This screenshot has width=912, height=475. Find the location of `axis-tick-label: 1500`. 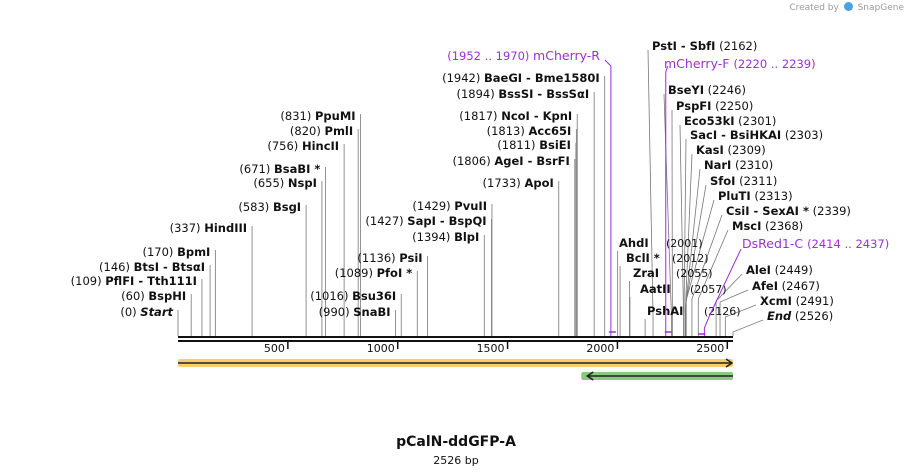

axis-tick-label: 1500 is located at coordinates (491, 348).